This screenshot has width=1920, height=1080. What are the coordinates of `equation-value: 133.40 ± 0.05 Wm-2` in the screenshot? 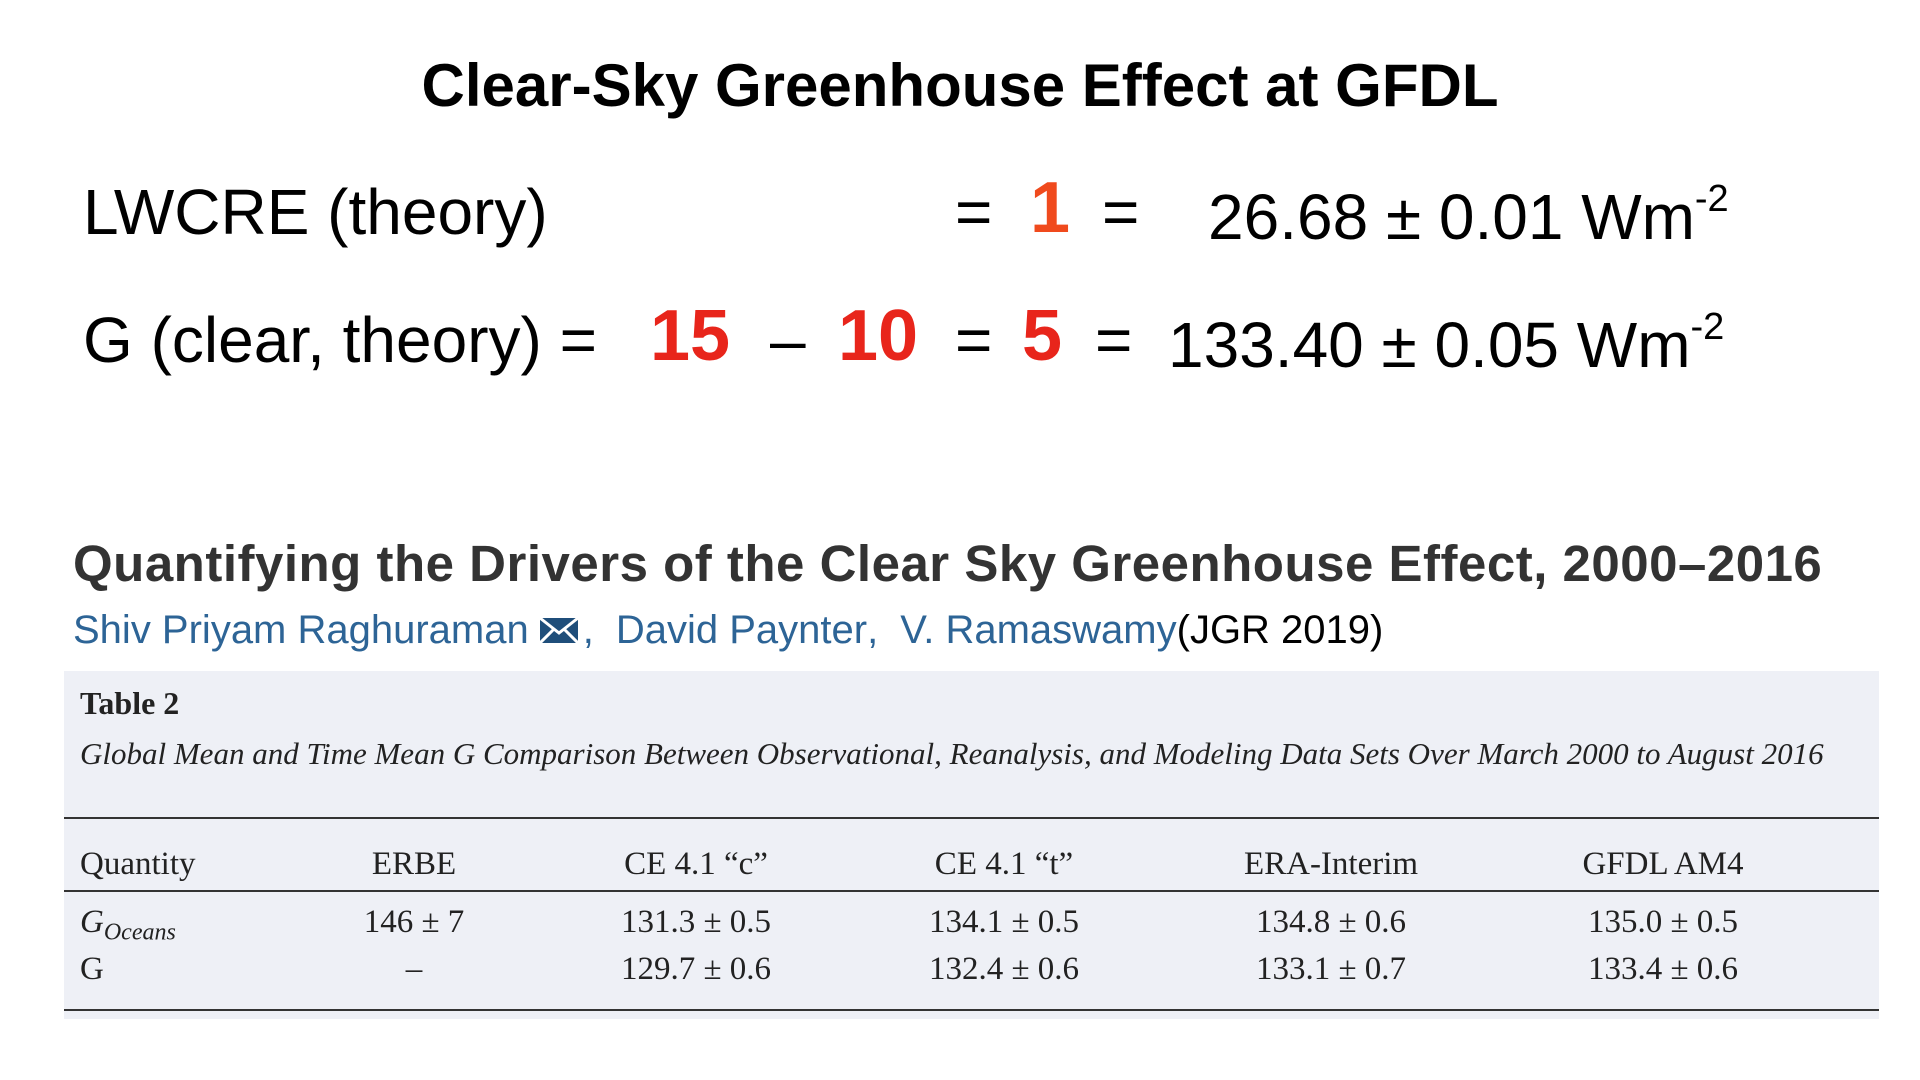 It's located at (1446, 342).